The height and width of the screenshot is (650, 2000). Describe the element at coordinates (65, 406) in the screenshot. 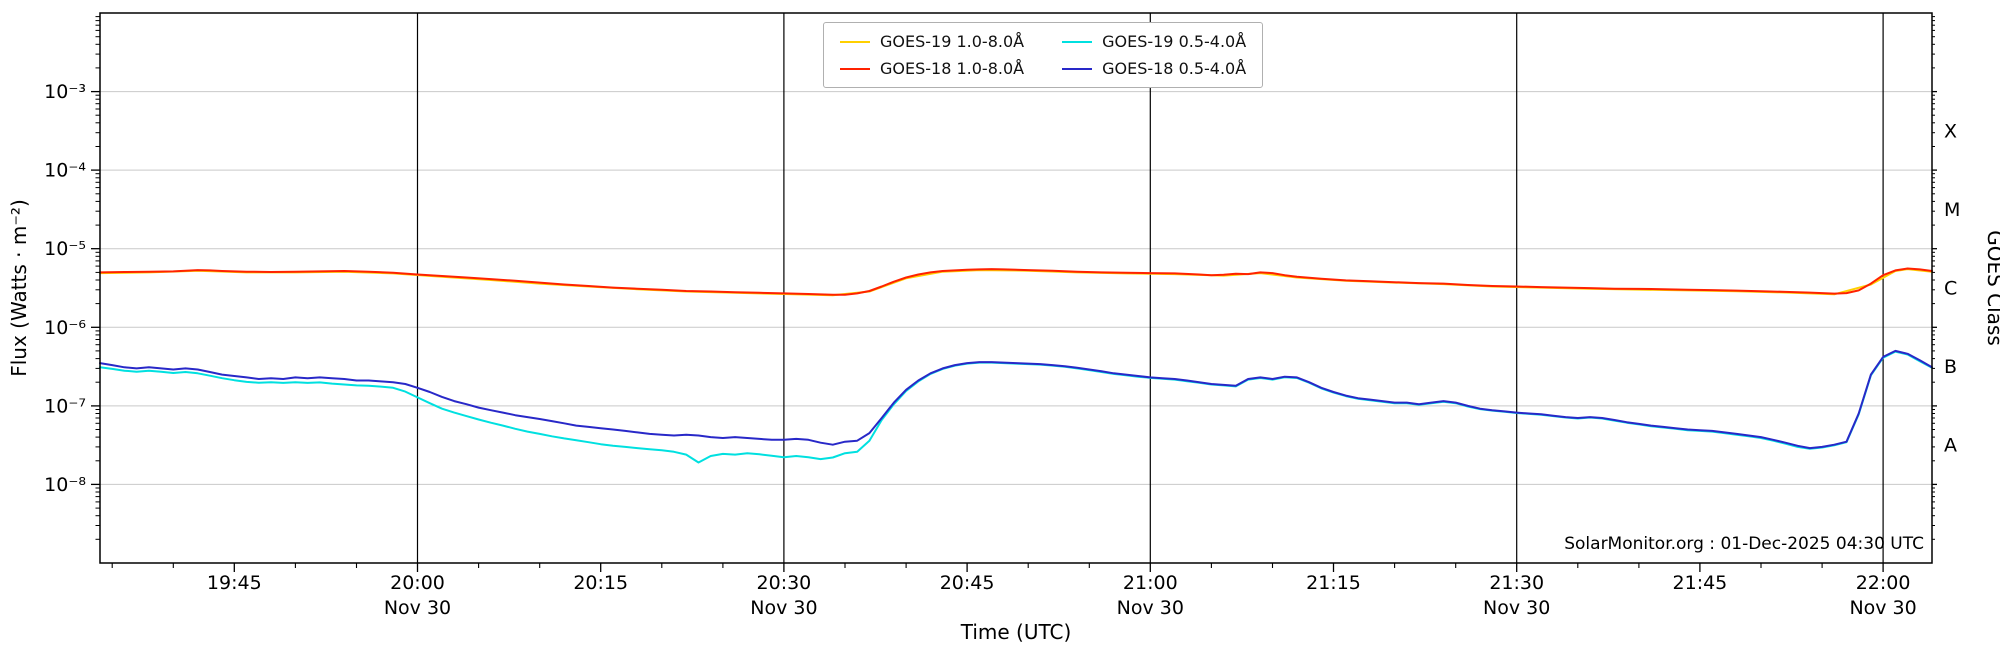

I see `y-tick-label: 10⁻⁷` at that location.